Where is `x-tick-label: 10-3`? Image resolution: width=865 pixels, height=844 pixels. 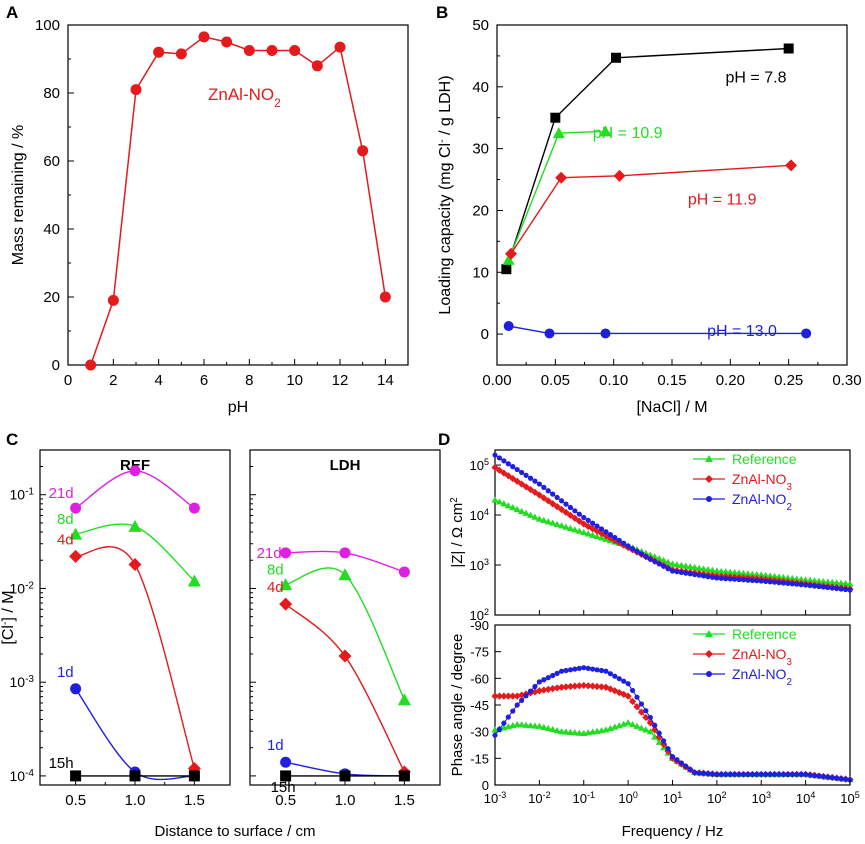 x-tick-label: 10-3 is located at coordinates (495, 798).